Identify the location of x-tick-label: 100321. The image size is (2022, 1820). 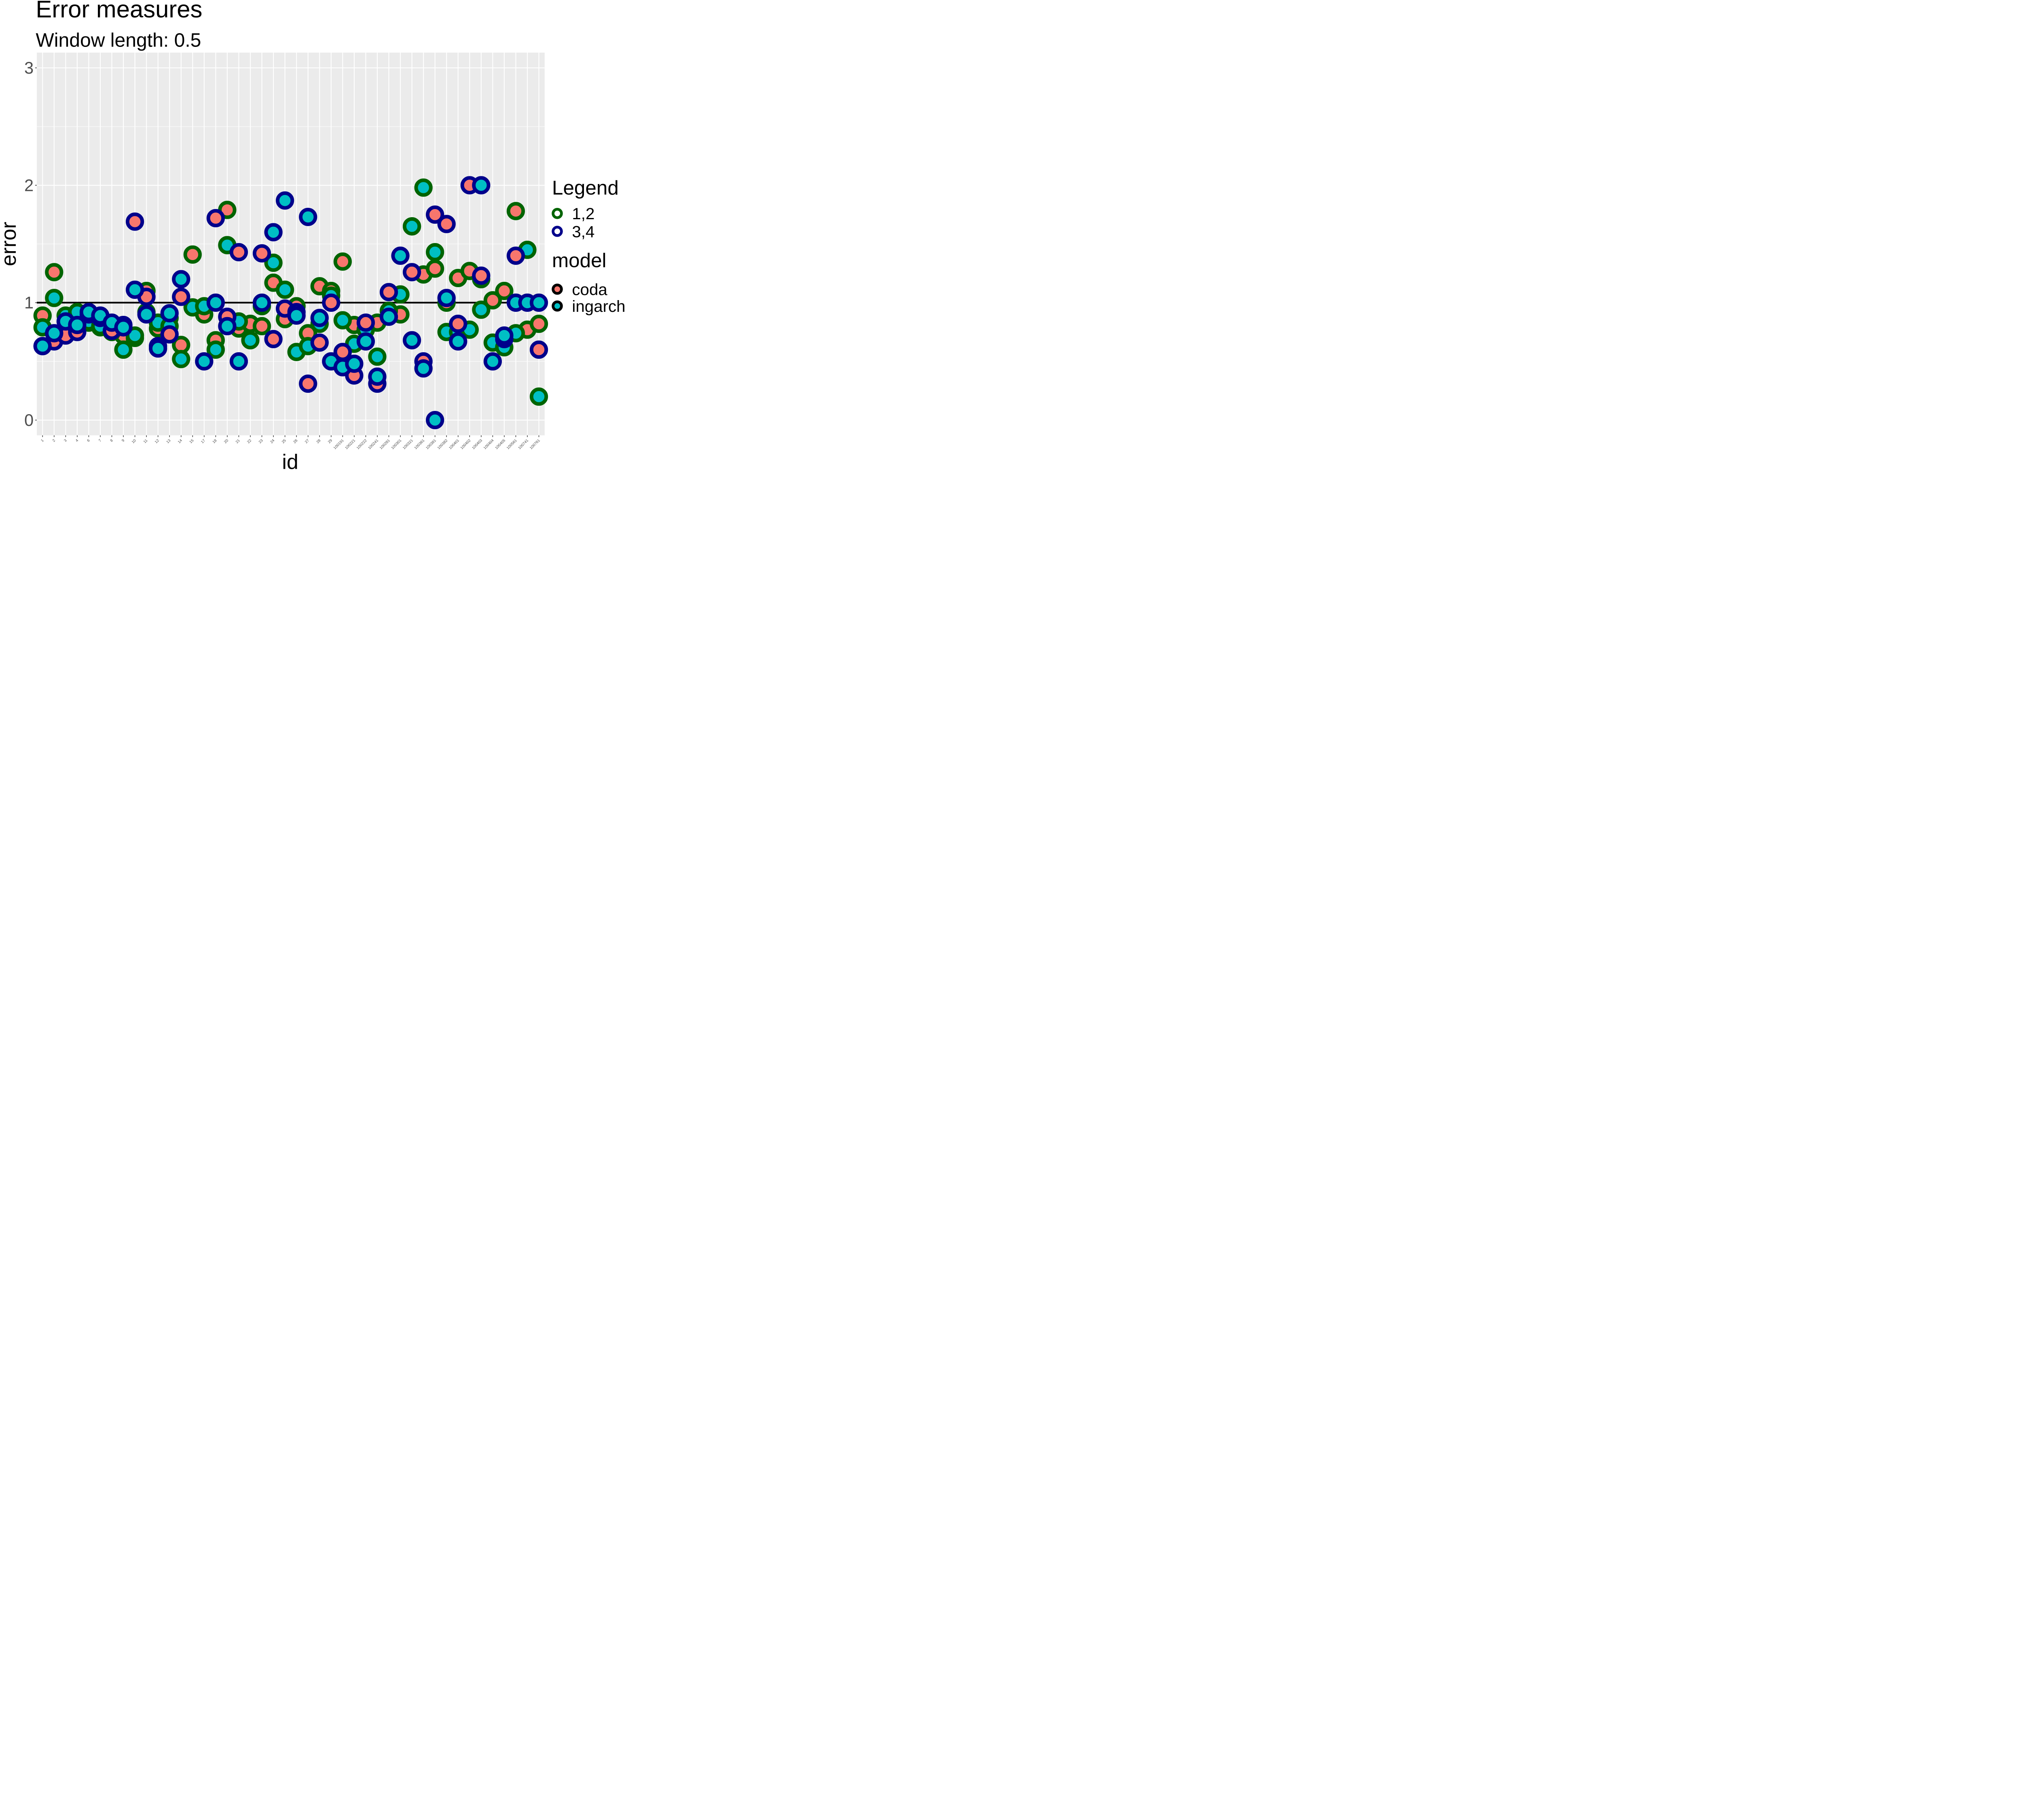
(408, 444).